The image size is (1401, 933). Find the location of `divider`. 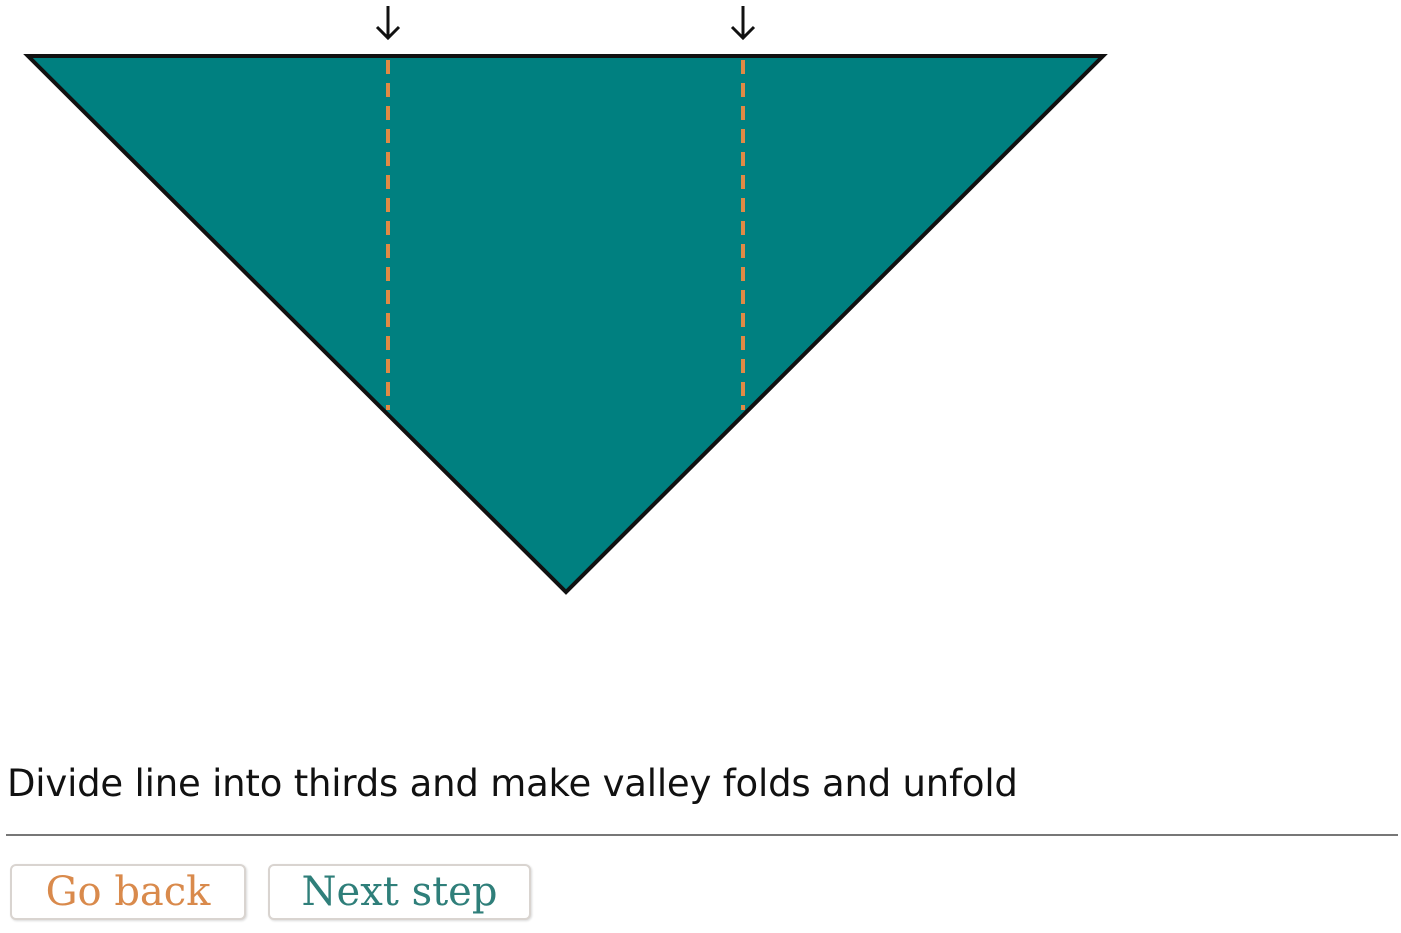

divider is located at coordinates (702, 835).